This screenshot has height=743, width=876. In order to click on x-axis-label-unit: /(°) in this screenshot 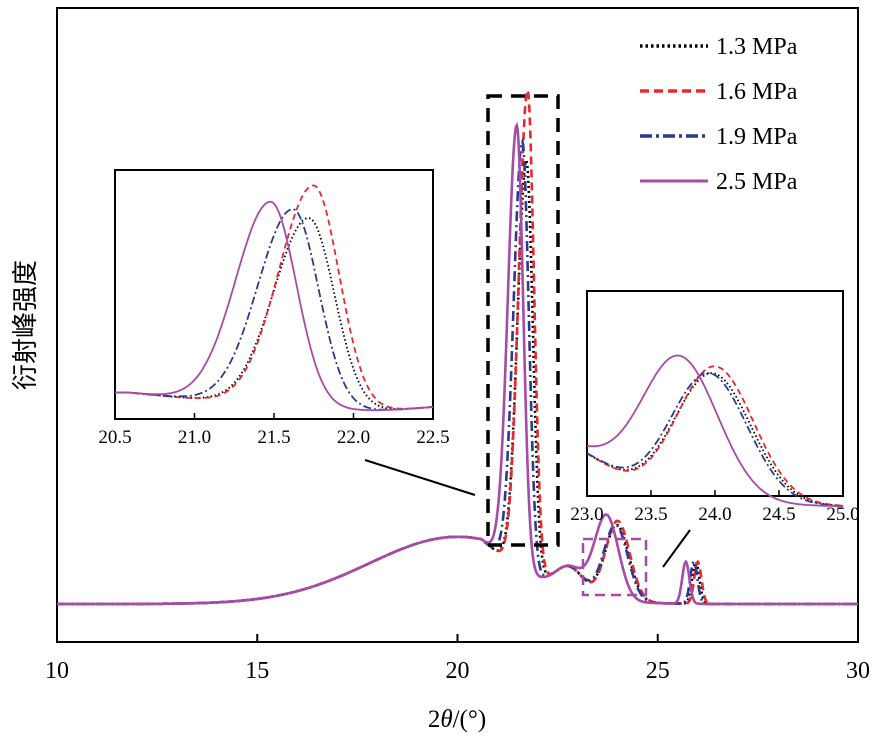, I will do `click(470, 719)`.